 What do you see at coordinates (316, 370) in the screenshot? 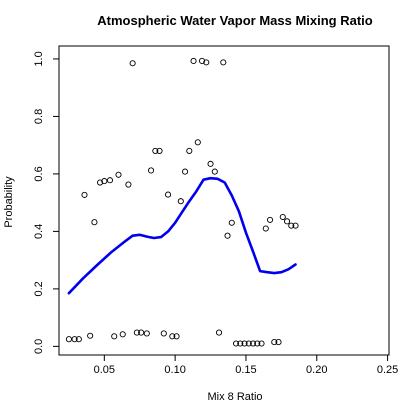
I see `x-tick-label: 0.20` at bounding box center [316, 370].